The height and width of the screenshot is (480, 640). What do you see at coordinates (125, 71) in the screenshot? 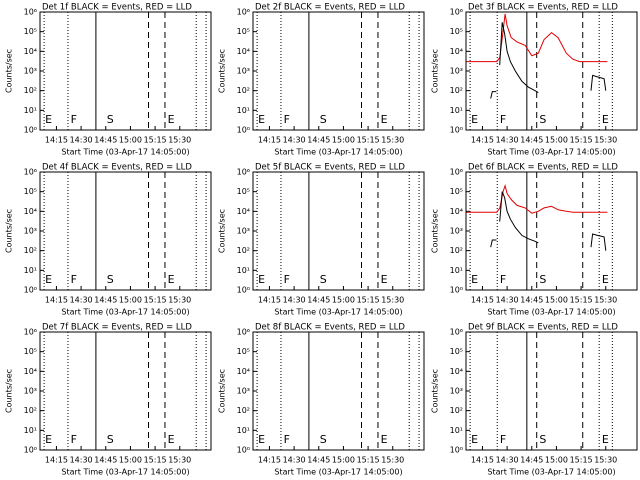
I see `plot-frame` at bounding box center [125, 71].